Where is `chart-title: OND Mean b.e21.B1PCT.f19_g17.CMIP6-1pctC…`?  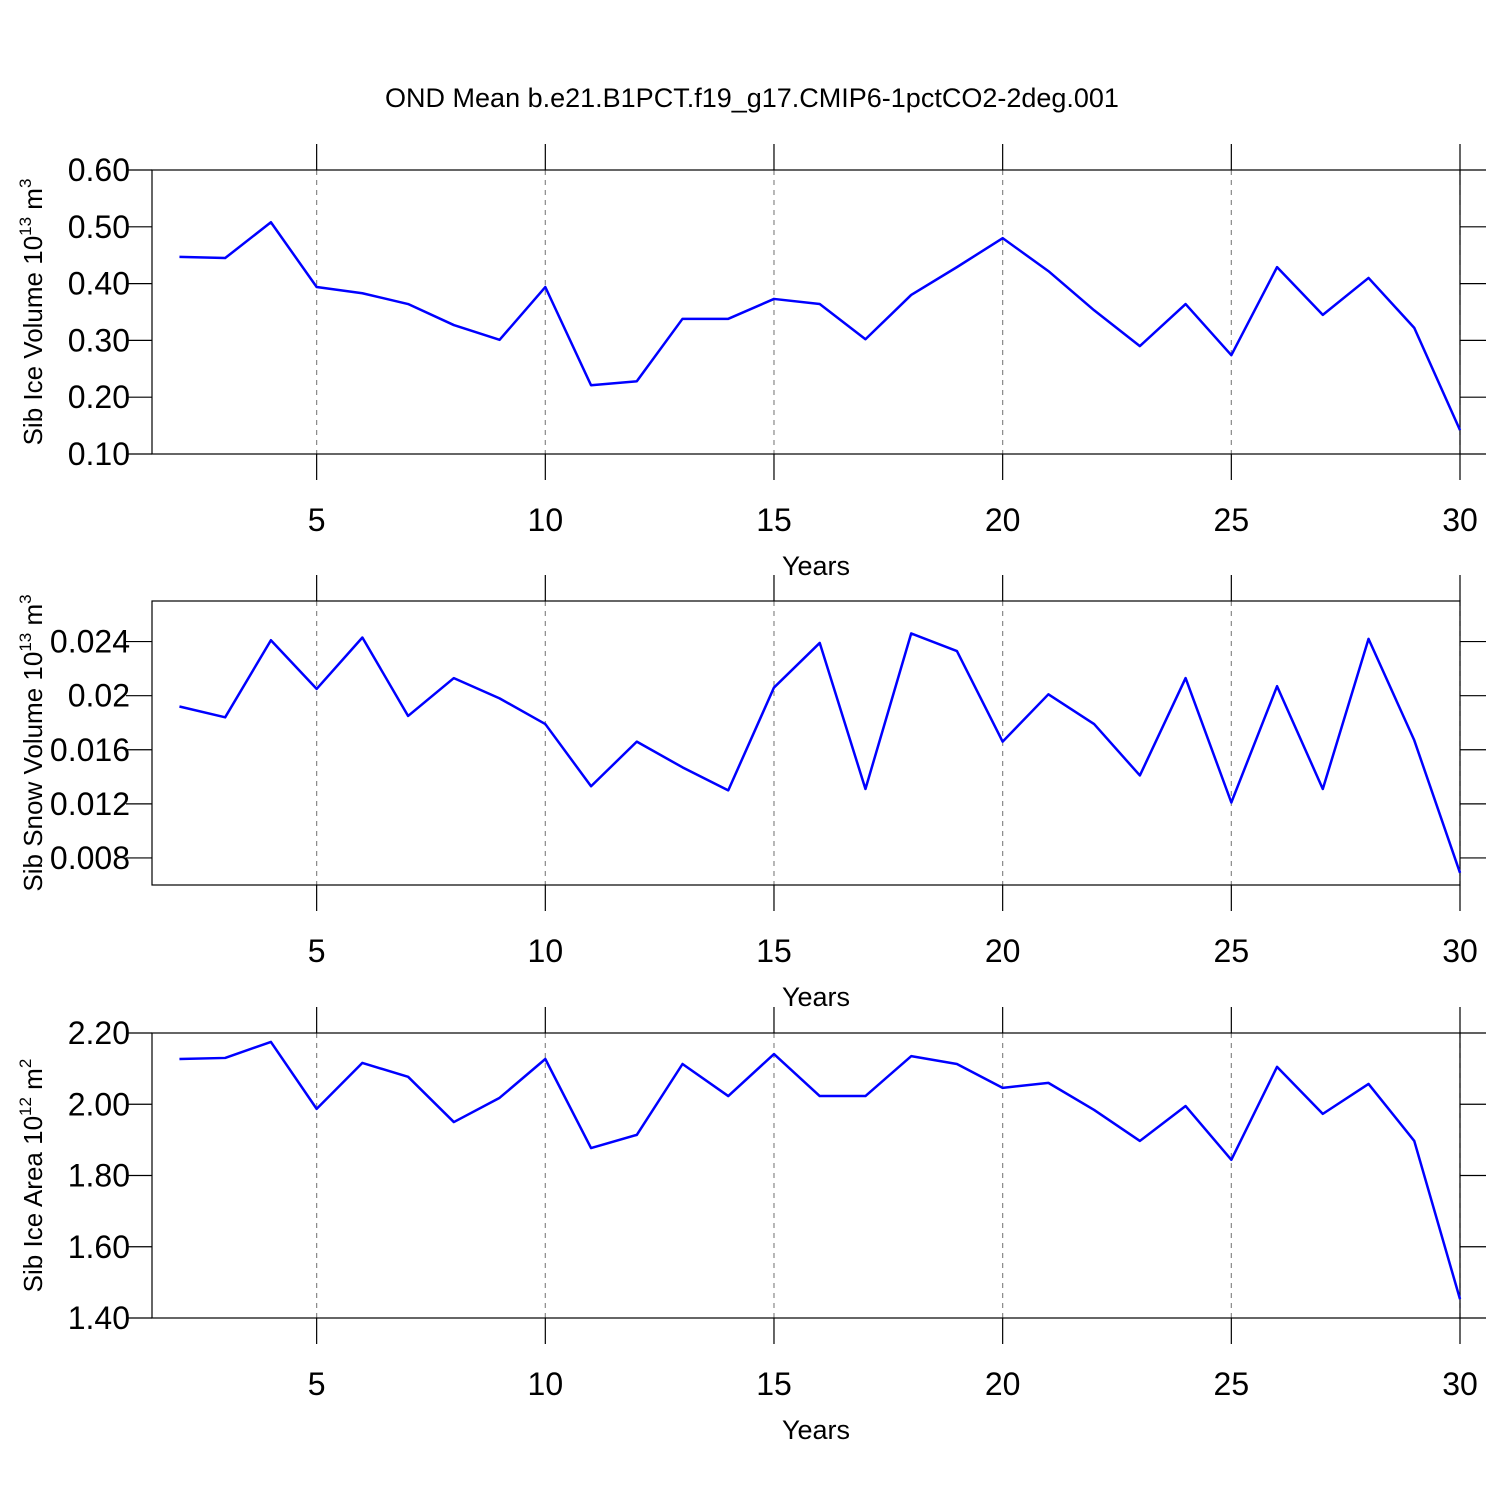 chart-title: OND Mean b.e21.B1PCT.f19_g17.CMIP6-1pctC… is located at coordinates (752, 98).